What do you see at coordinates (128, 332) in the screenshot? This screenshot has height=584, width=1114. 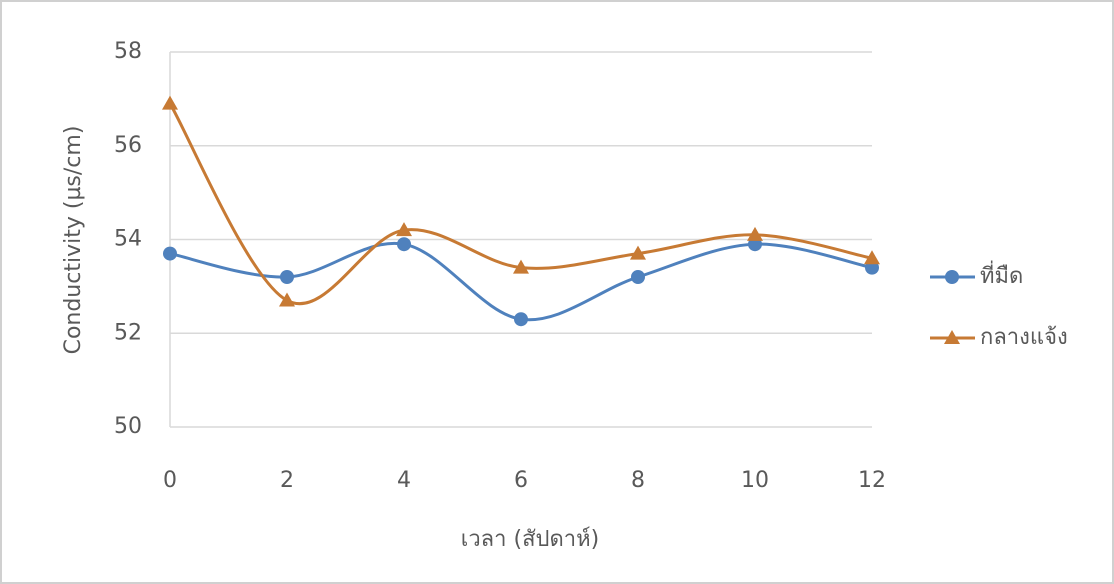 I see `y-tick-label: 52` at bounding box center [128, 332].